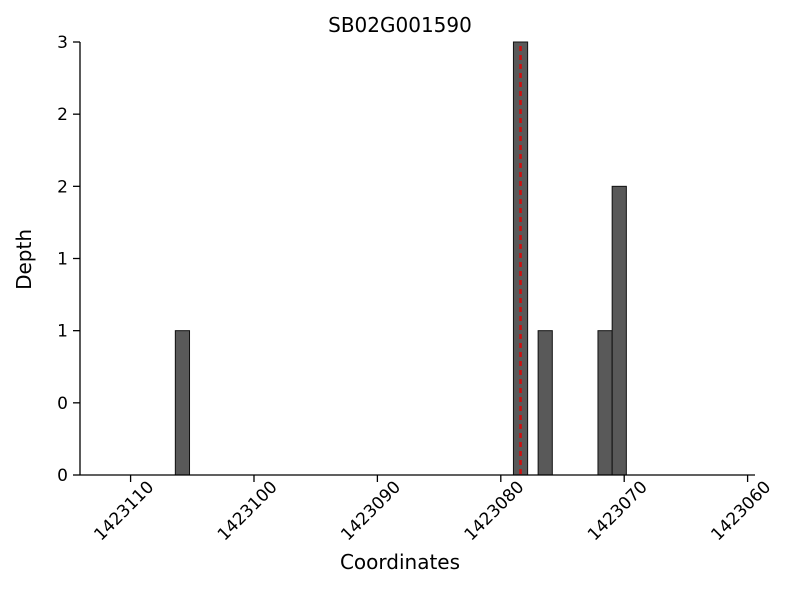  Describe the element at coordinates (741, 511) in the screenshot. I see `x-tick-label: 1423060` at that location.